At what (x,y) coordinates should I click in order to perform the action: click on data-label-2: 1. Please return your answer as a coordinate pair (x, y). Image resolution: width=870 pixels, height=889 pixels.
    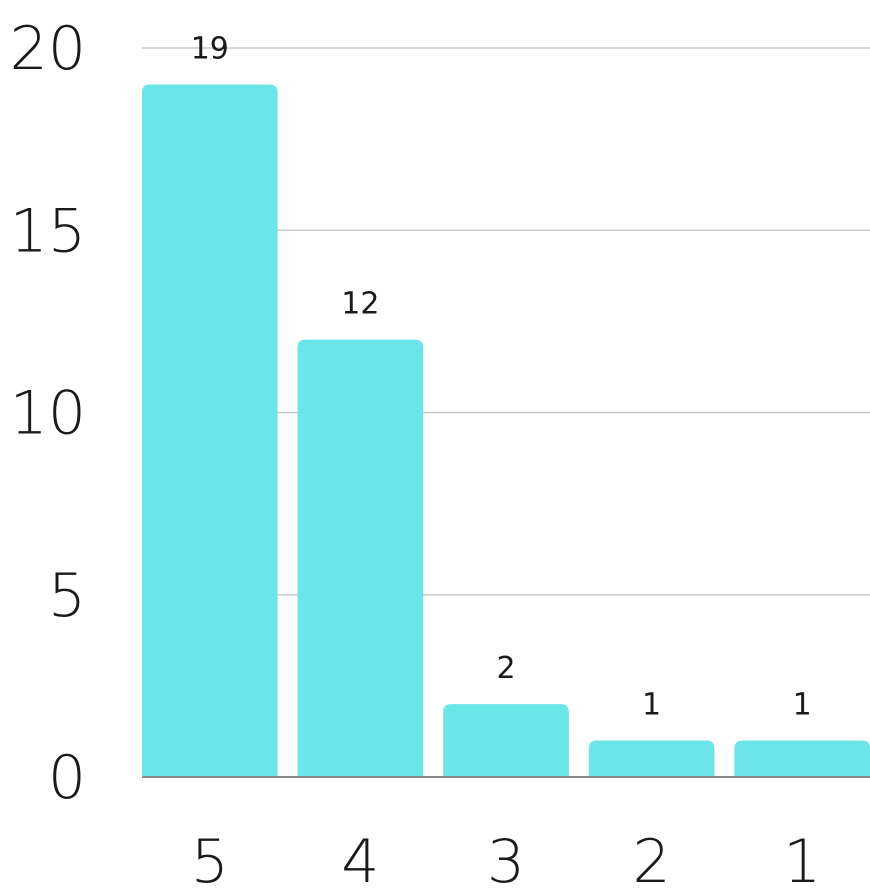
    Looking at the image, I should click on (651, 705).